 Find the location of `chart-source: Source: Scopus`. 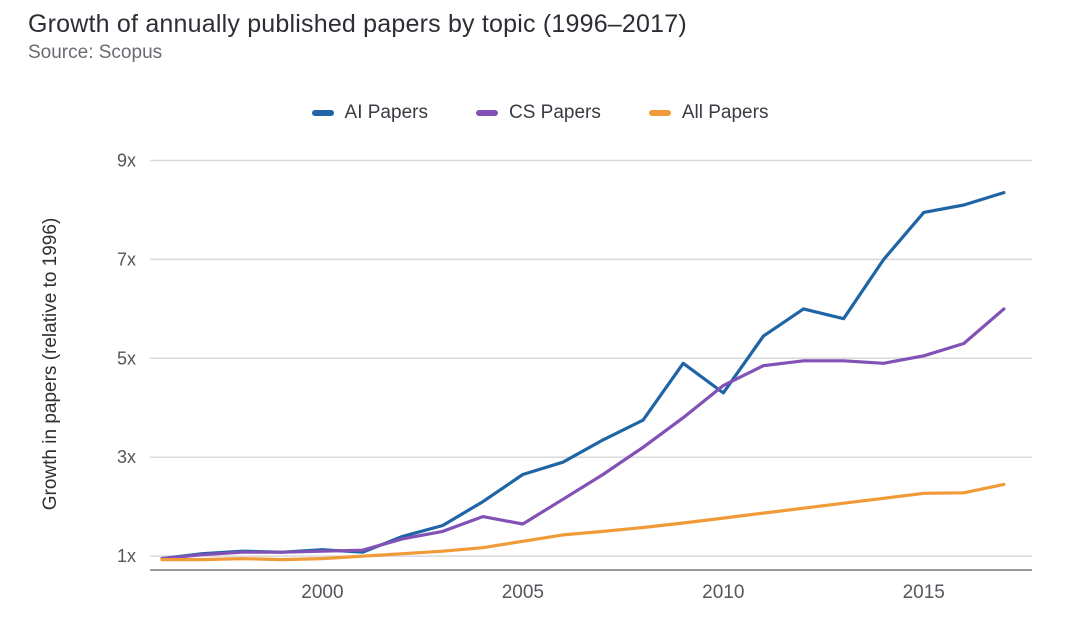

chart-source: Source: Scopus is located at coordinates (95, 52).